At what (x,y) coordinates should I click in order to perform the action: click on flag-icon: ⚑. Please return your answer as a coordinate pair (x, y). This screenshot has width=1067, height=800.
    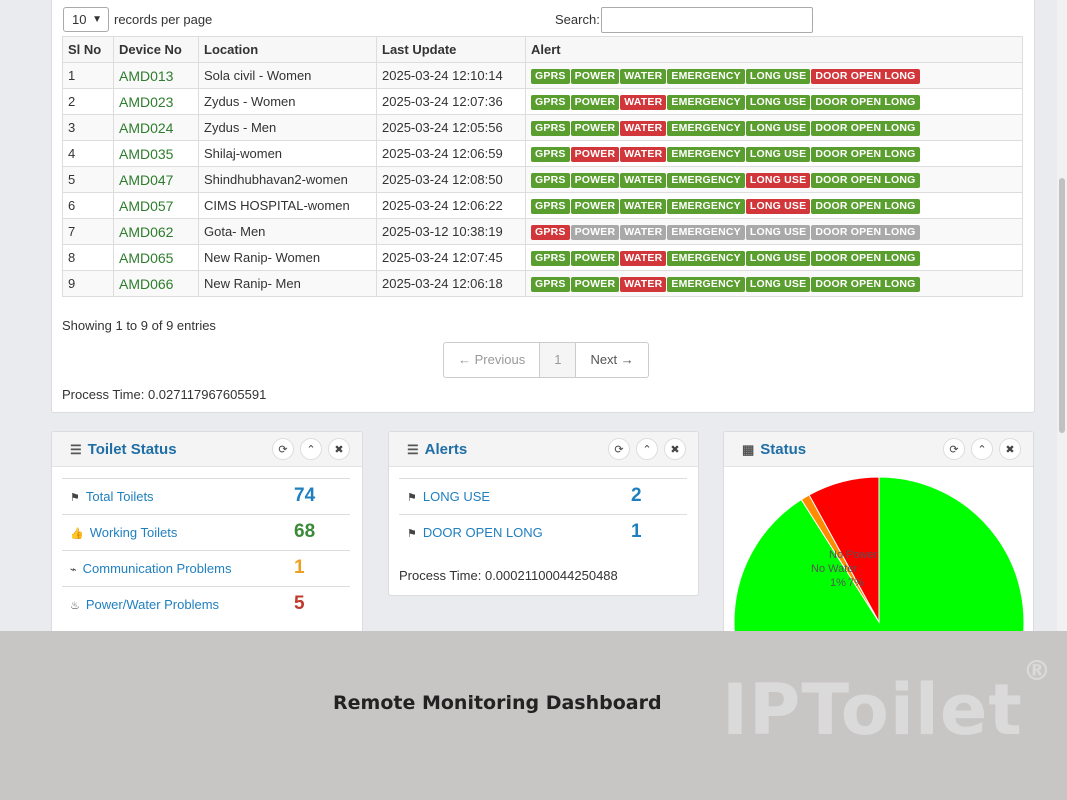
    Looking at the image, I should click on (412, 498).